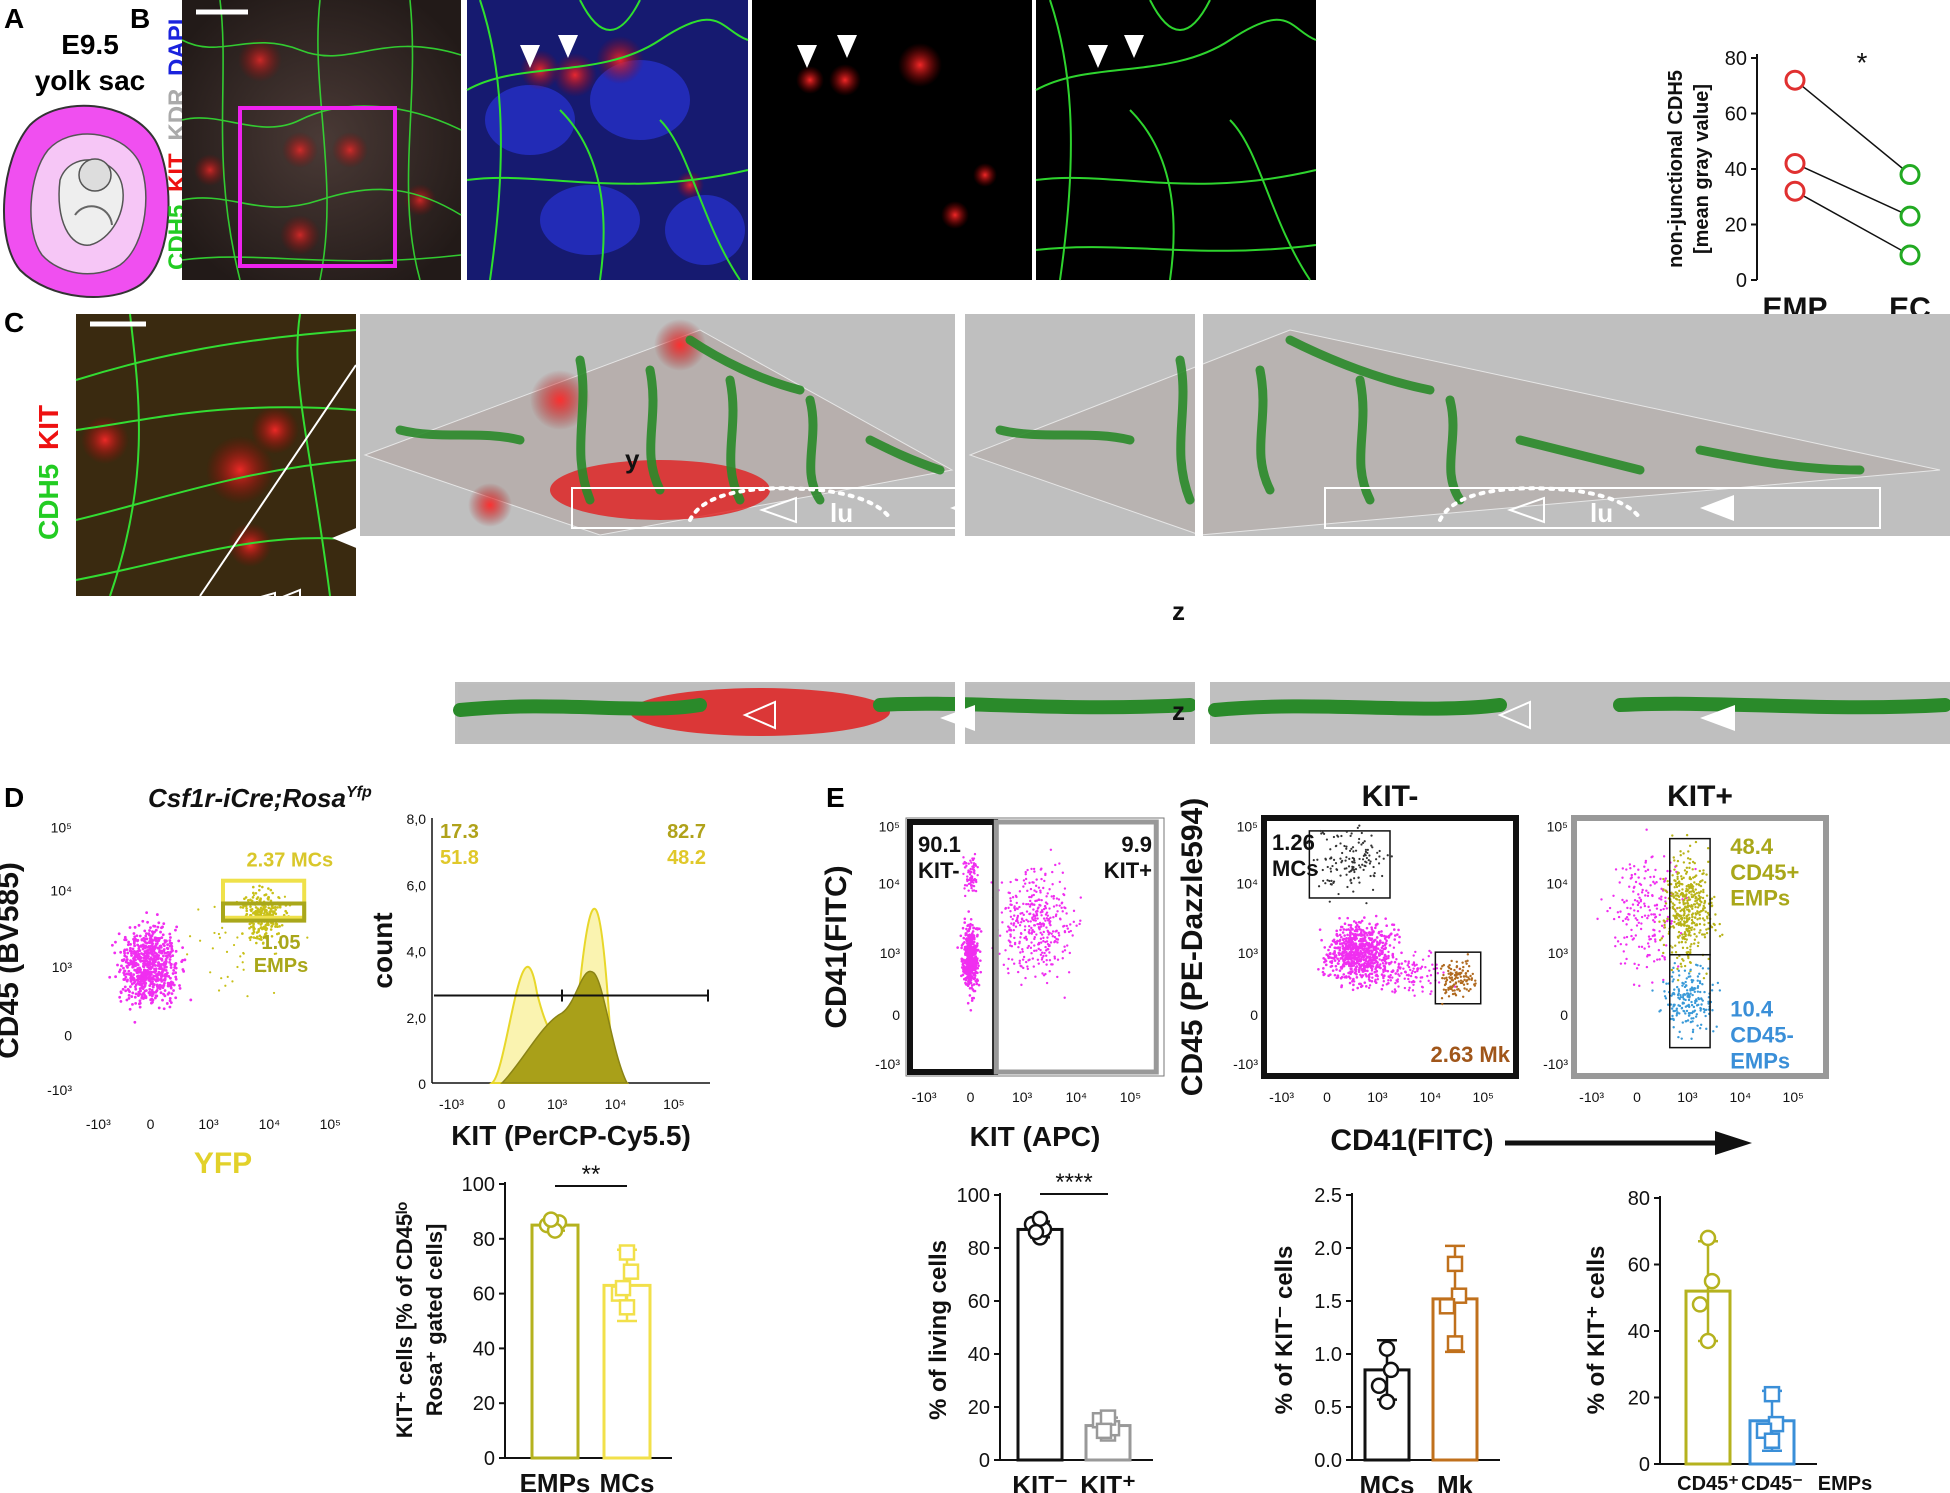 The image size is (1950, 1493). What do you see at coordinates (281, 966) in the screenshot?
I see `gate-emps-label: EMPs` at bounding box center [281, 966].